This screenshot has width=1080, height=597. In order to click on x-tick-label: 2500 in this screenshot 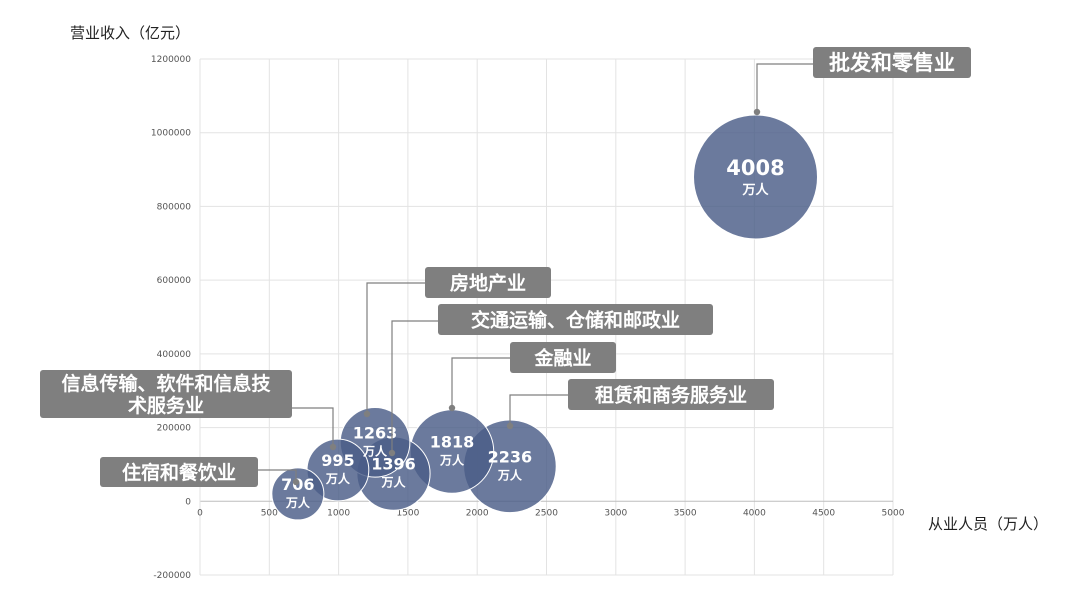, I will do `click(546, 513)`.